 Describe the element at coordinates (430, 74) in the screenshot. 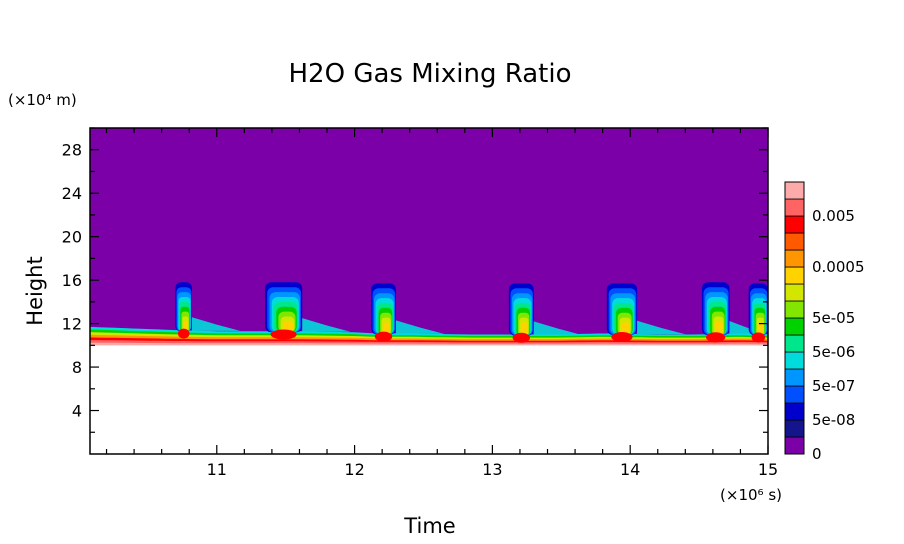

I see `chart-title: H2O Gas Mixing Ratio` at that location.